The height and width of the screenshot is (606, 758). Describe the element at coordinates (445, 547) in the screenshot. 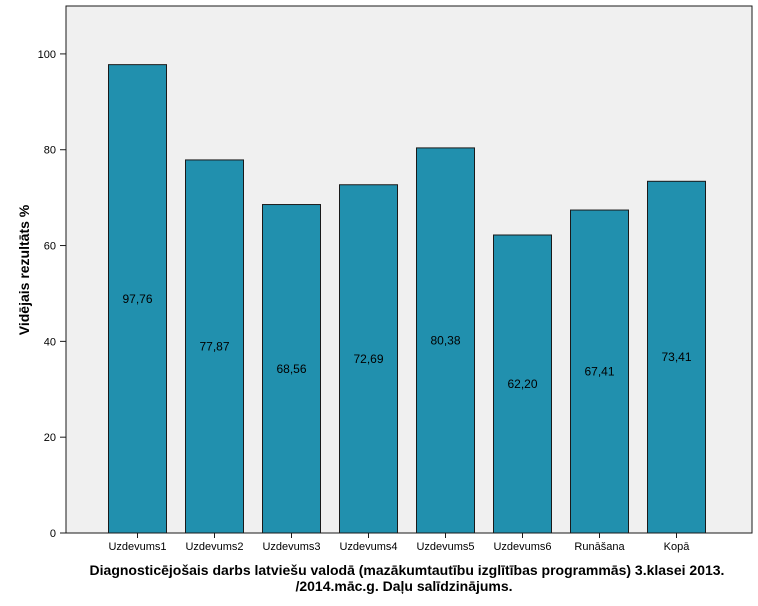

I see `x-tick-label: Uzdevums5` at that location.